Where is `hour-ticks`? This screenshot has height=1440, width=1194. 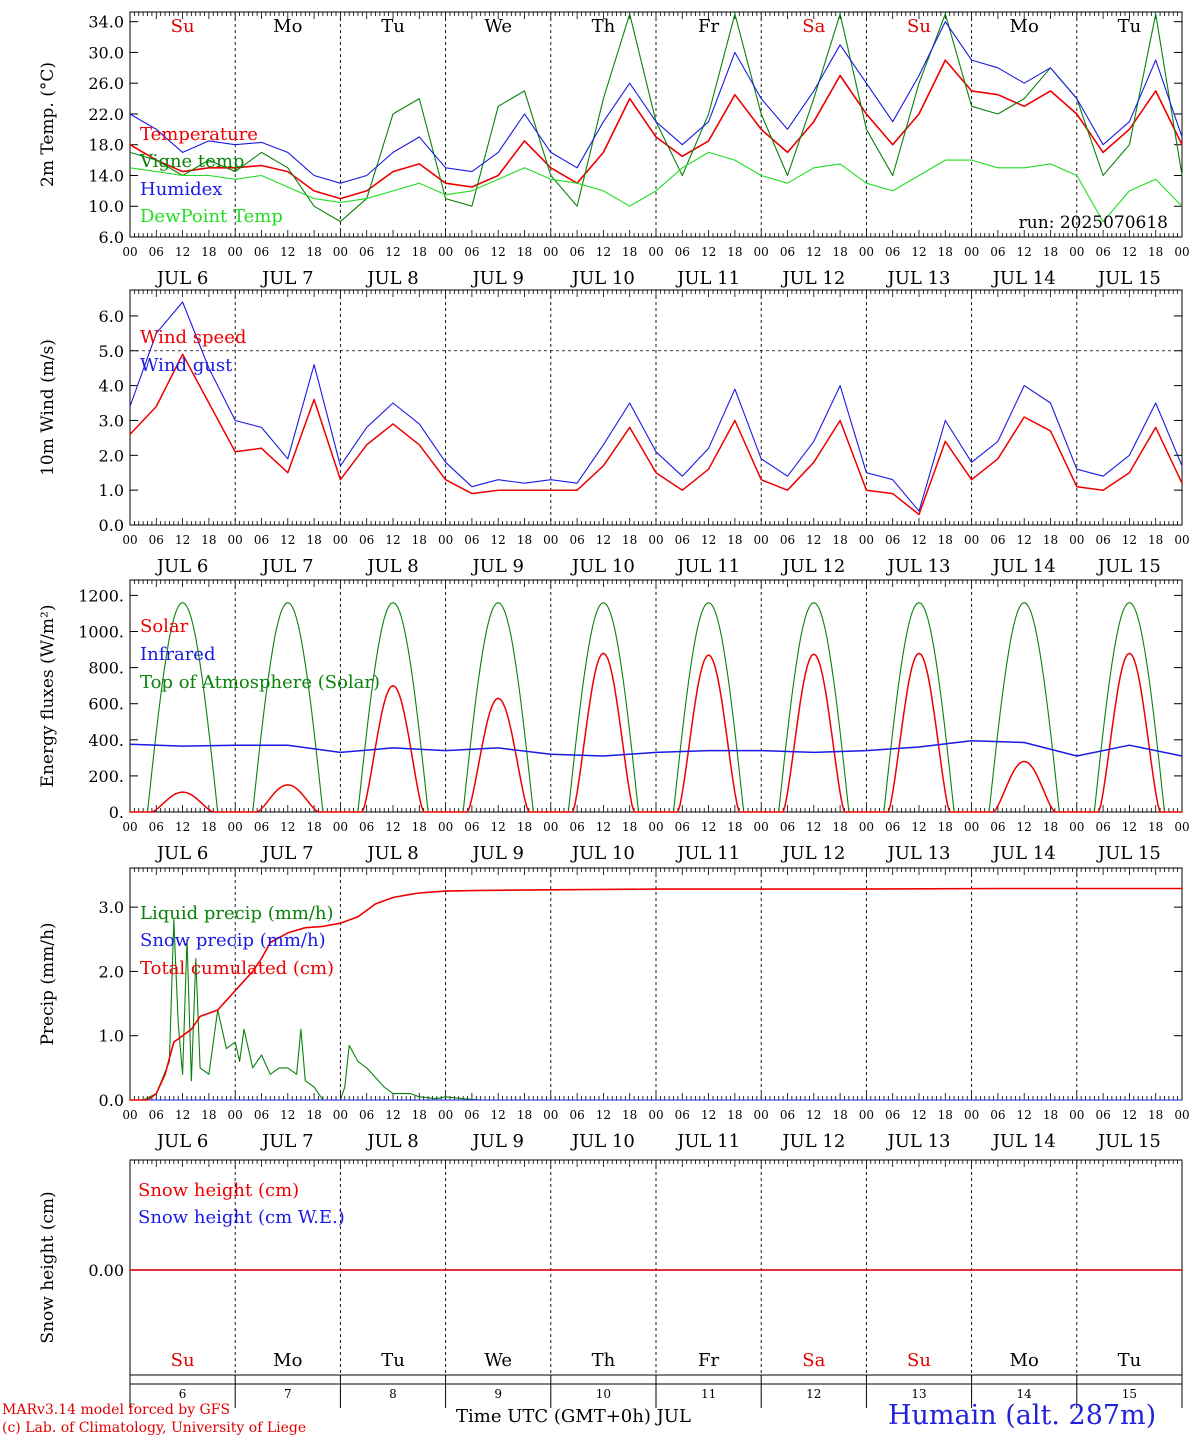
hour-ticks is located at coordinates (656, 124).